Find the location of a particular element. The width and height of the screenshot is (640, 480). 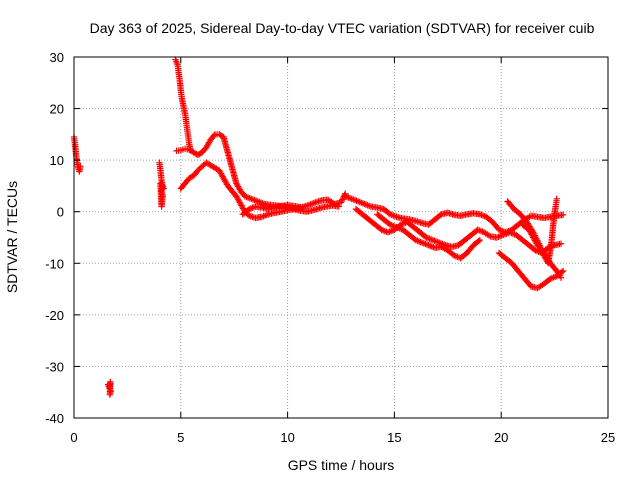

x-tick-label: 0 is located at coordinates (73, 437).